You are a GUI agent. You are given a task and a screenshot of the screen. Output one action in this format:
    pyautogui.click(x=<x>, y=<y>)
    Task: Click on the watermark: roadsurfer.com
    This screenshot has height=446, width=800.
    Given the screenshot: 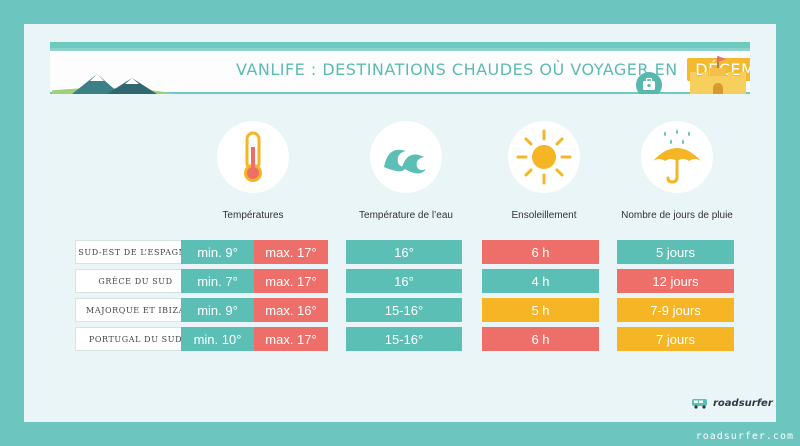 What is the action you would take?
    pyautogui.click(x=744, y=436)
    